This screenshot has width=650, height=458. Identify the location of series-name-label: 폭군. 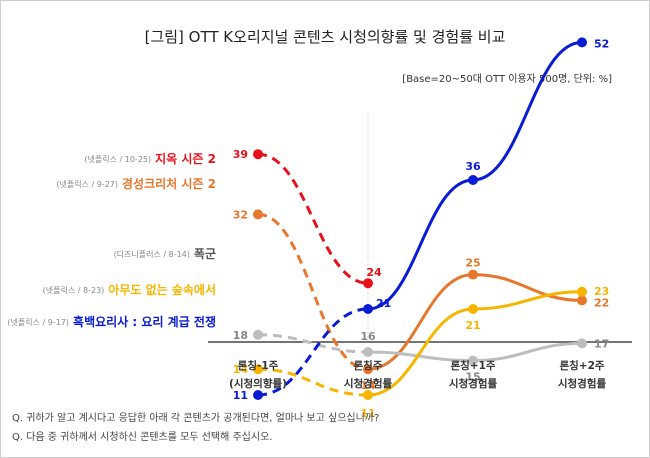
(205, 254).